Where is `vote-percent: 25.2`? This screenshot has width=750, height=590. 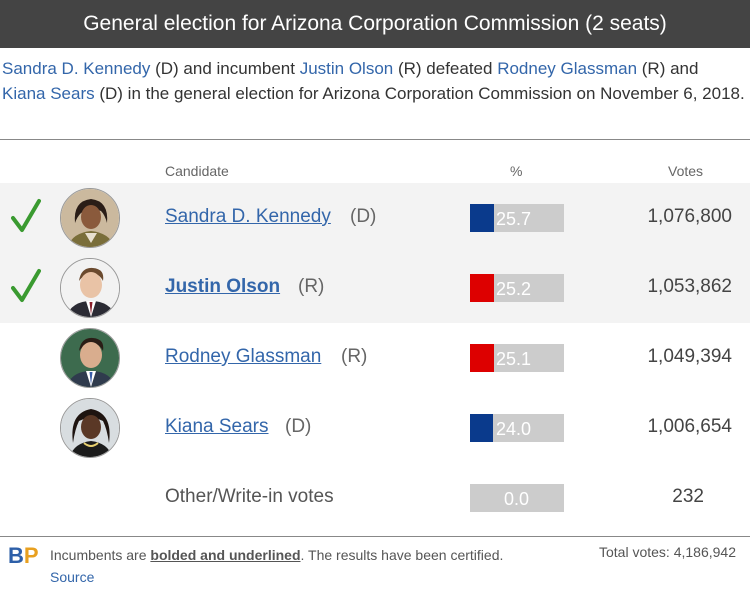 vote-percent: 25.2 is located at coordinates (514, 289).